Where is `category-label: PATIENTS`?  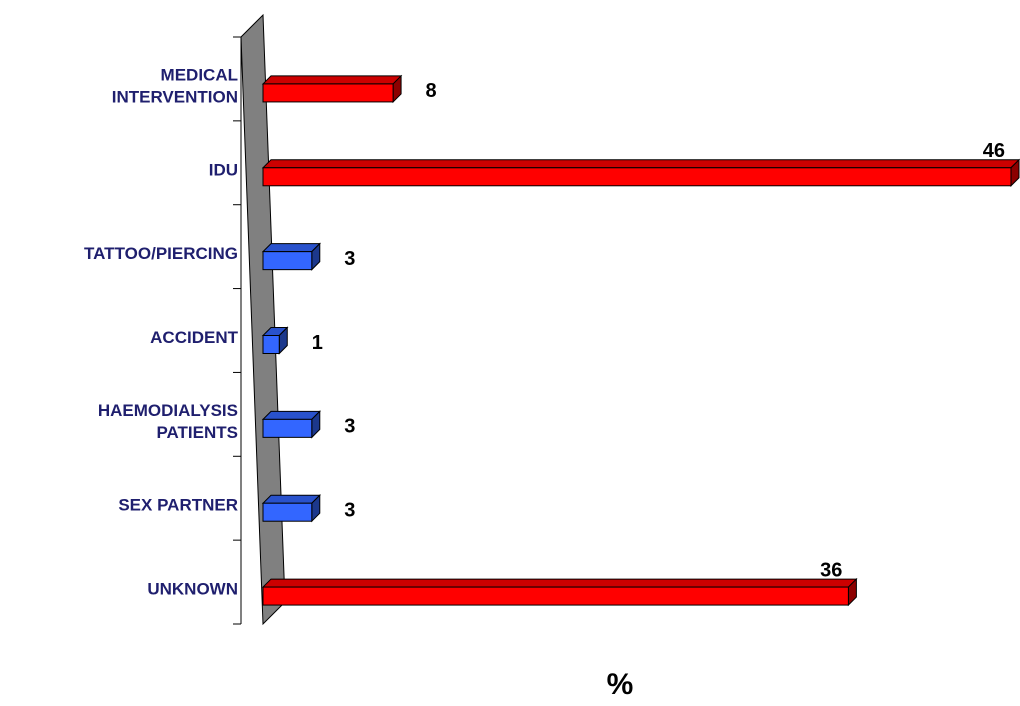 category-label: PATIENTS is located at coordinates (197, 432).